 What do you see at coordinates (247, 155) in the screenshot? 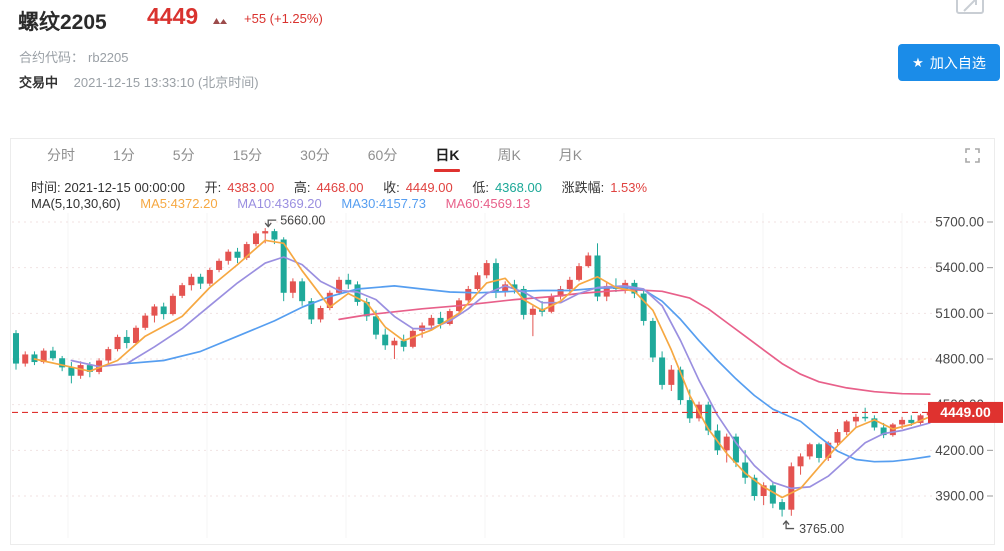
I see `tab-15min: 15分` at bounding box center [247, 155].